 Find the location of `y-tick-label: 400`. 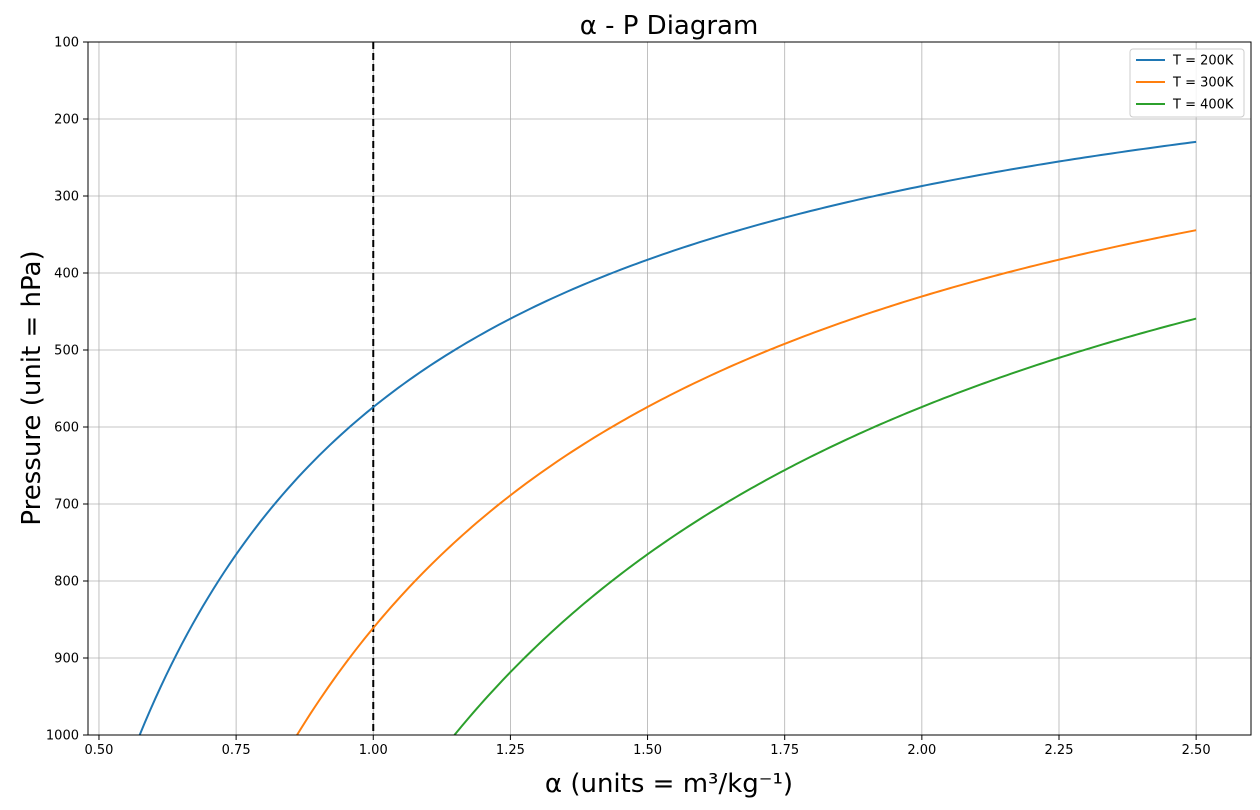

y-tick-label: 400 is located at coordinates (66, 274).